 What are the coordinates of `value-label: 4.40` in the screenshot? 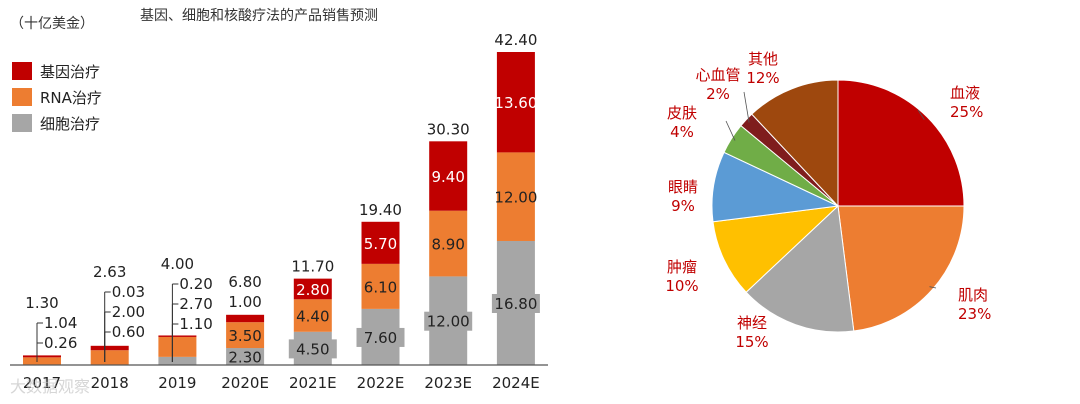 It's located at (312, 317).